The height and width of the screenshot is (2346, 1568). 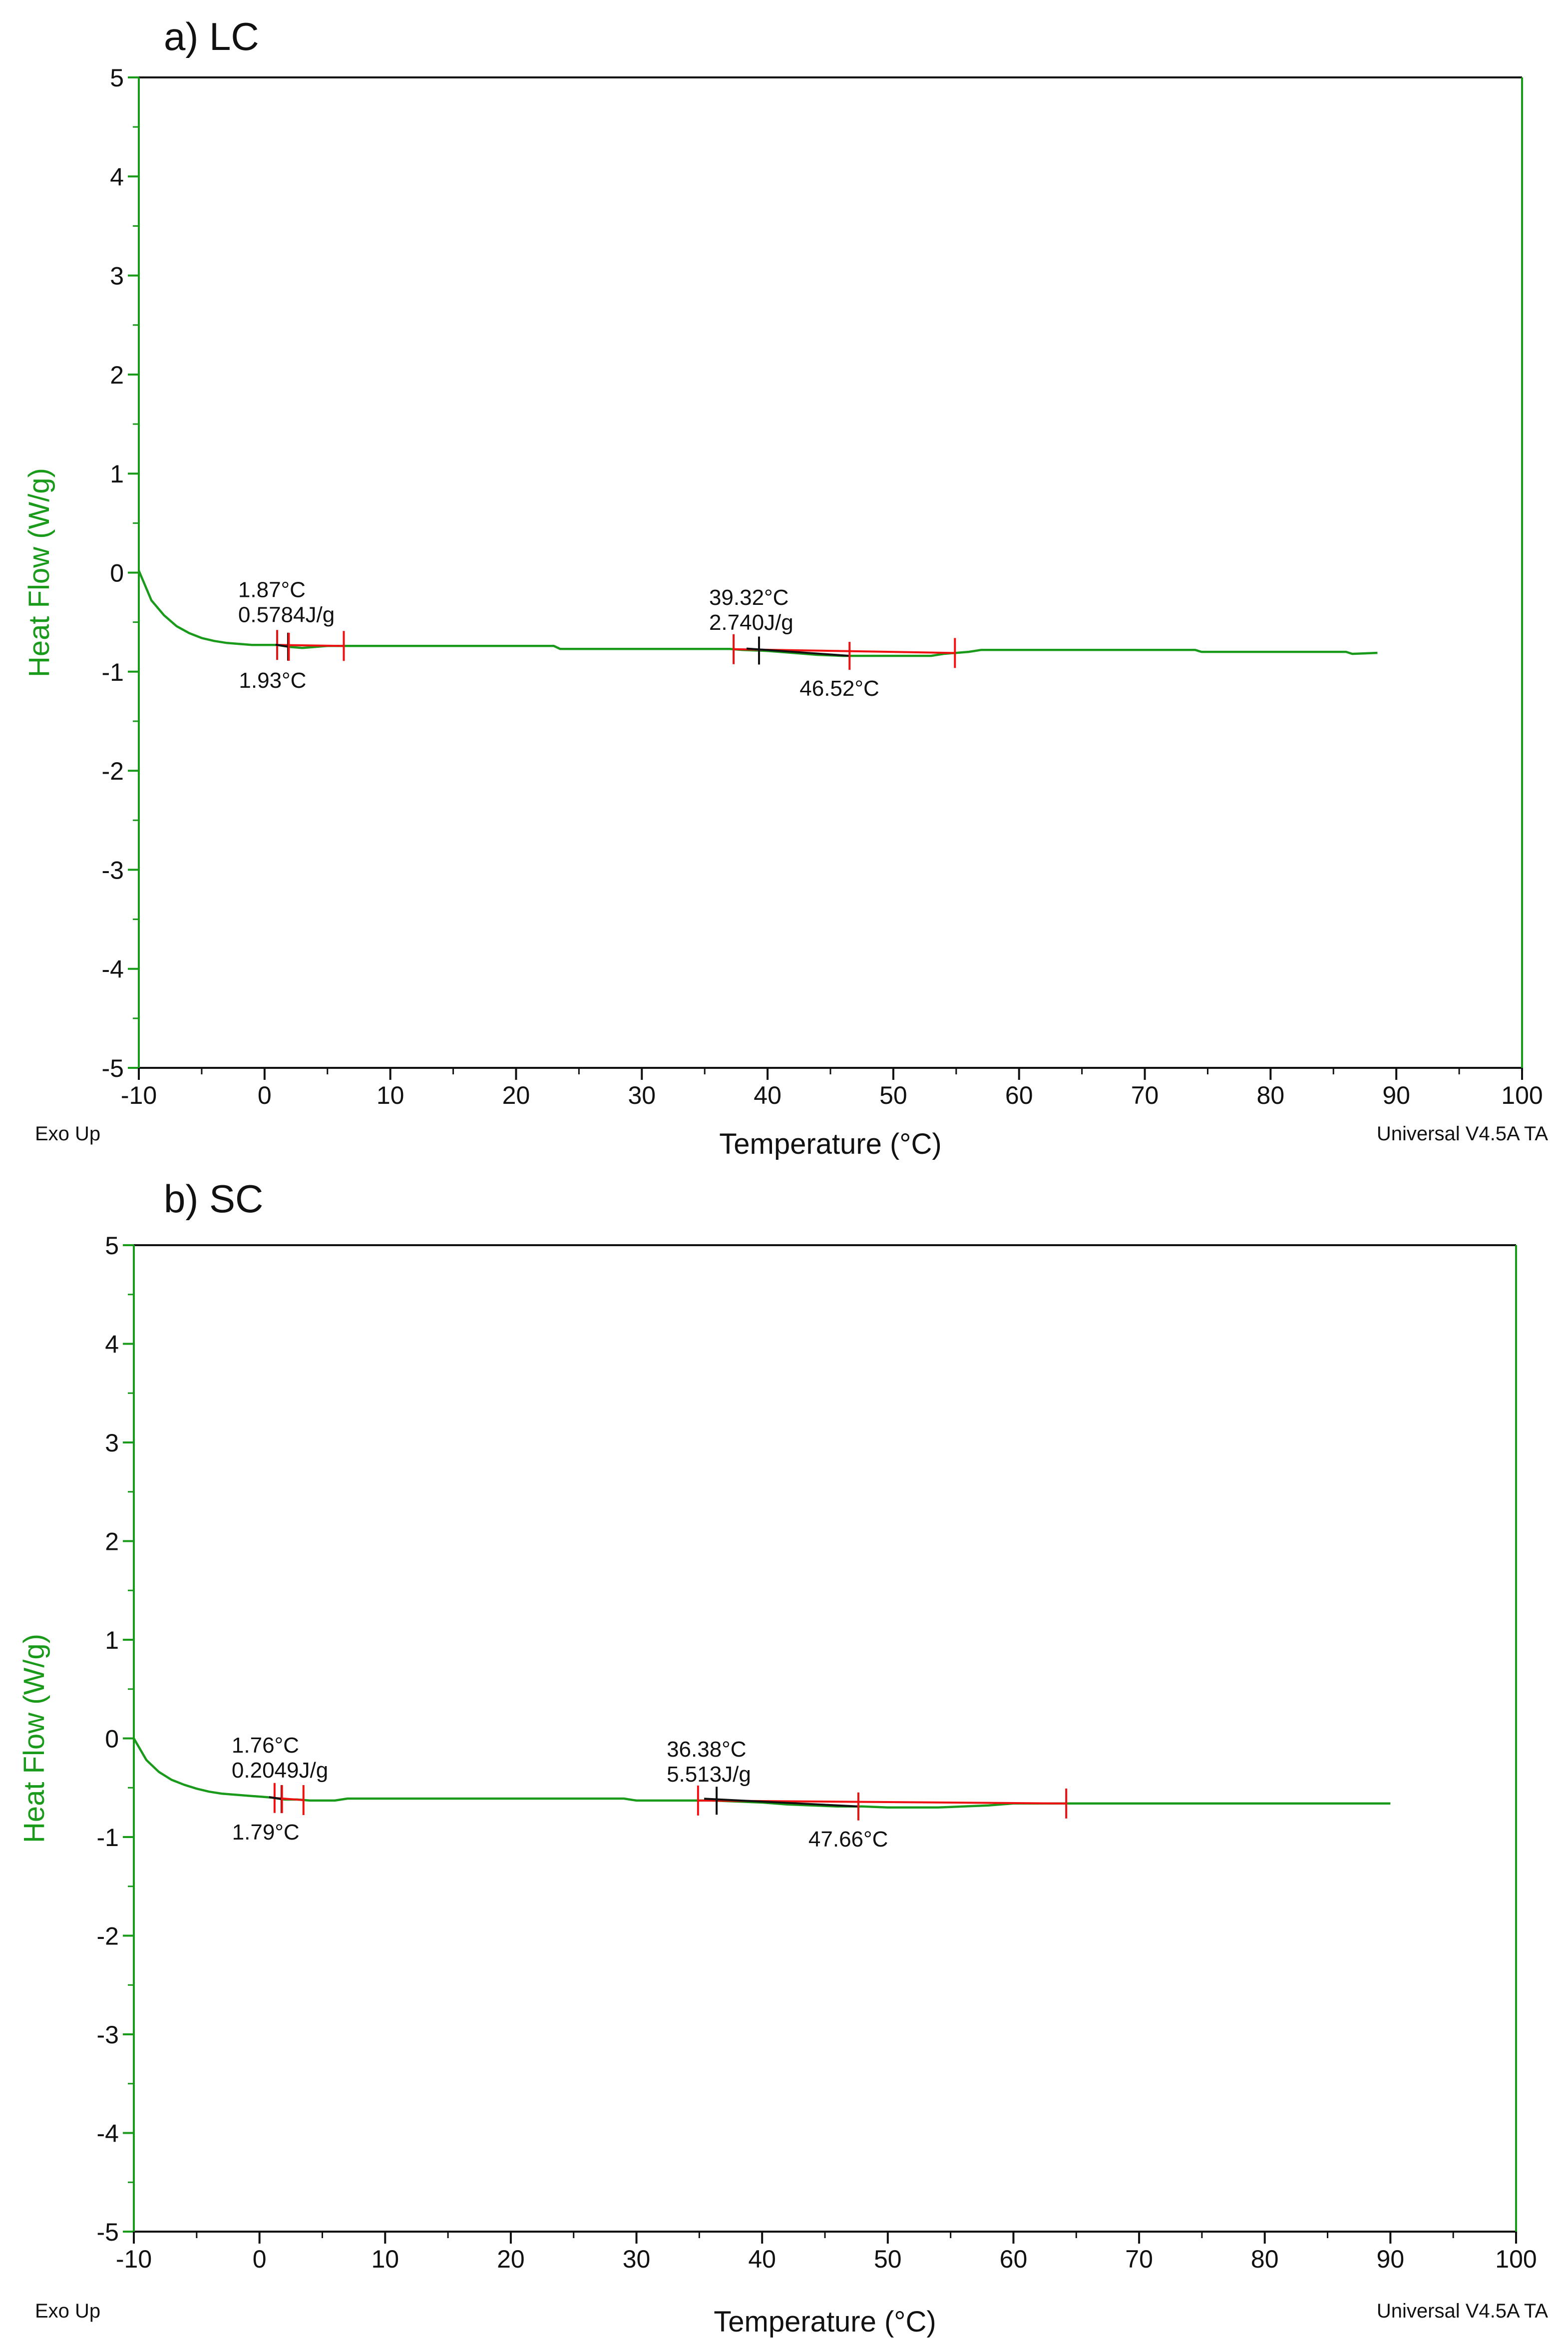 I want to click on annotation-label: 1.93°C, so click(x=272, y=680).